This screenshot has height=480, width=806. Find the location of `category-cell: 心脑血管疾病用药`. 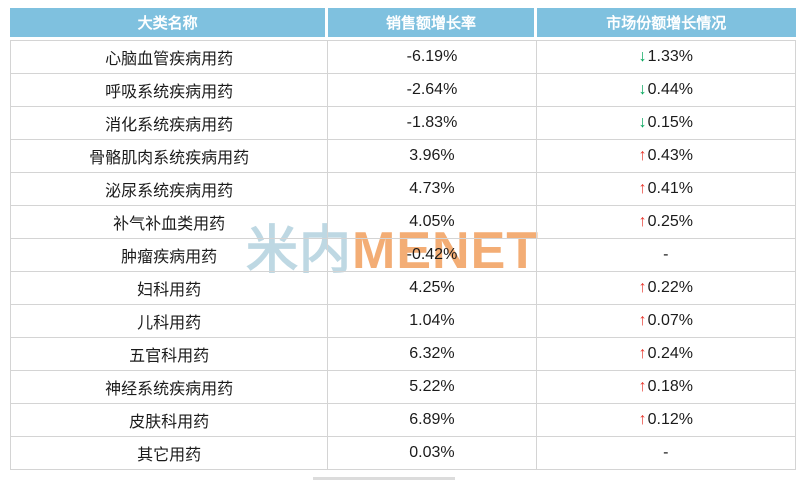

category-cell: 心脑血管疾病用药 is located at coordinates (169, 57).